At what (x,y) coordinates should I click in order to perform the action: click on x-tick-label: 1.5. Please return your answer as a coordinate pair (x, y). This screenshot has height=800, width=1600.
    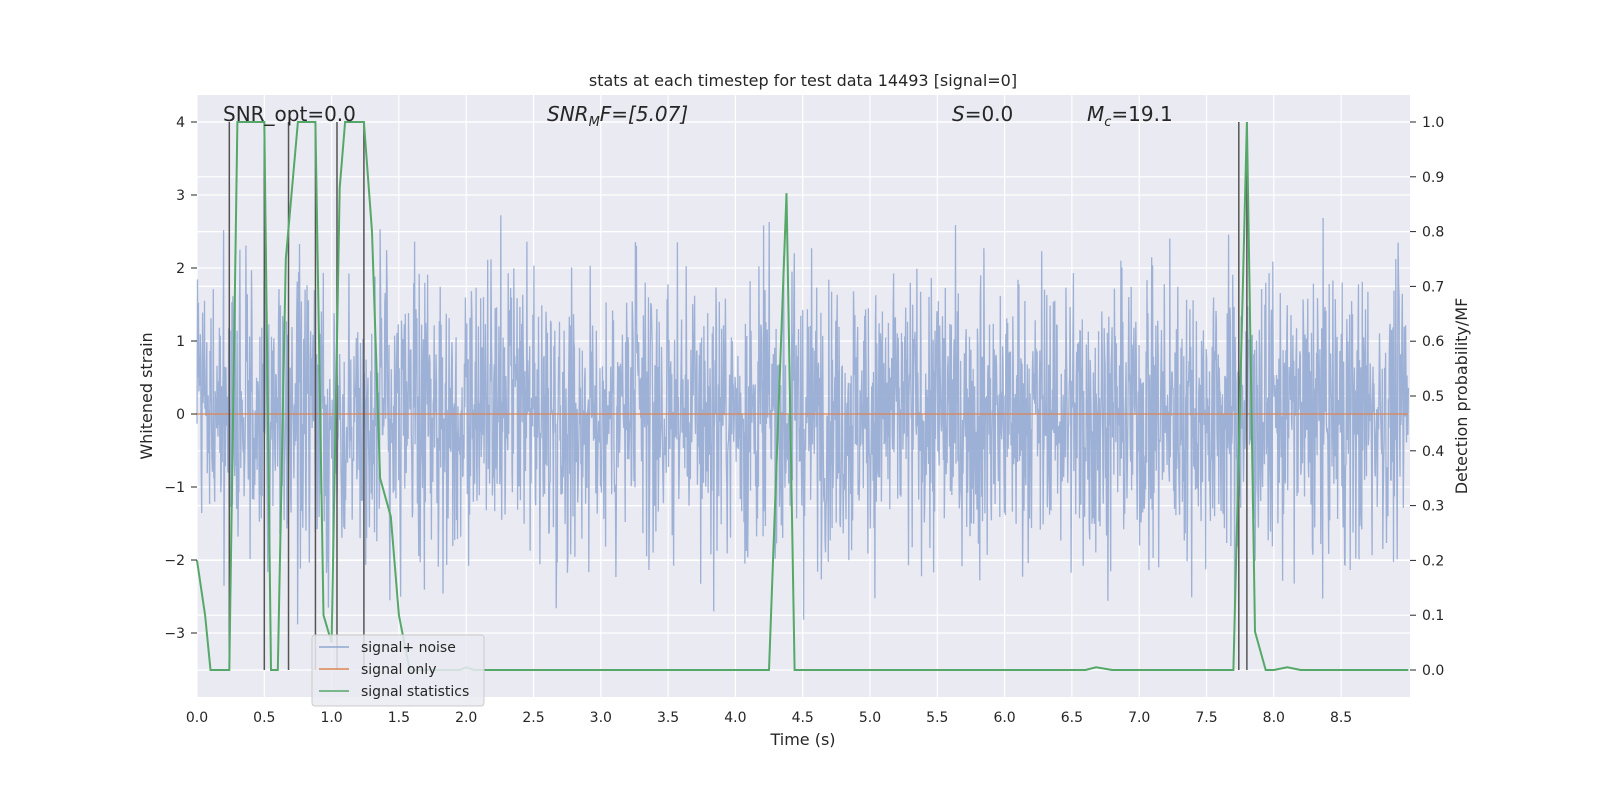
    Looking at the image, I should click on (399, 718).